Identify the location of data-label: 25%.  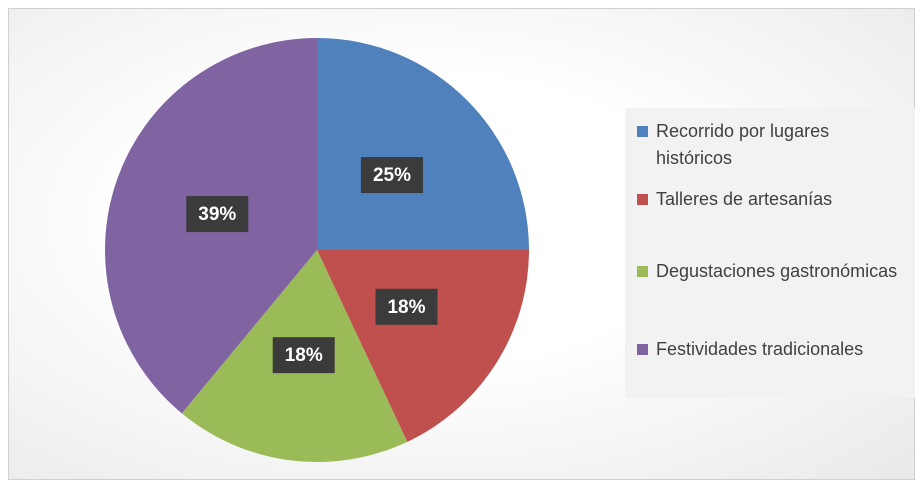
(392, 175).